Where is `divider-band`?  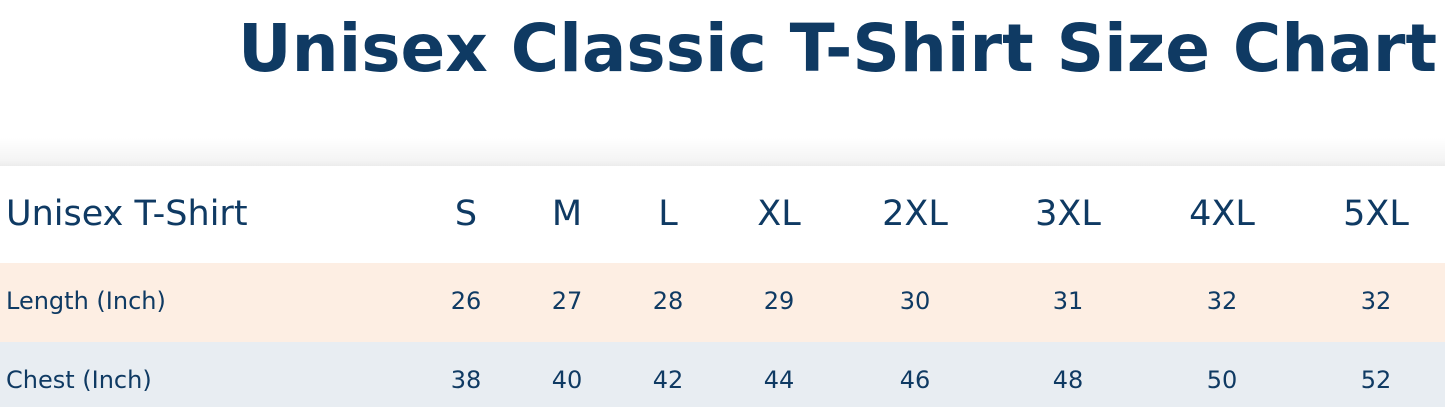
divider-band is located at coordinates (722, 152).